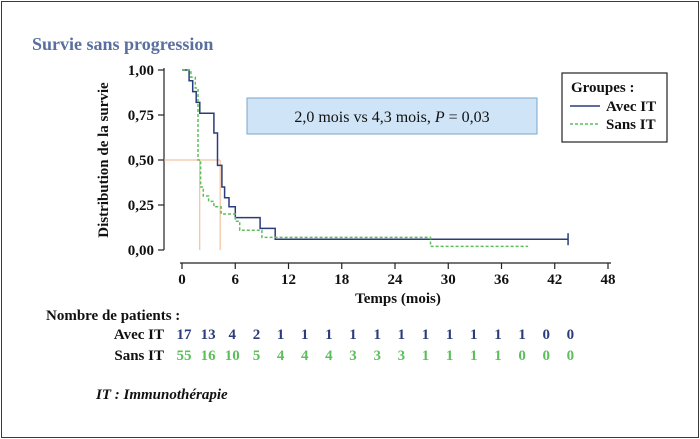 The height and width of the screenshot is (439, 700). I want to click on y-axis-ticks: 0,00 0,25 0,50 0,75 1,00, so click(146, 161).